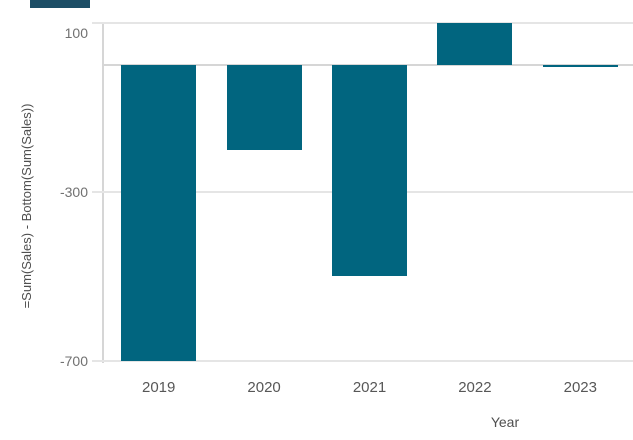  I want to click on y-axis-title: =Sum(Sales) - Bottom(Sum(Sales)), so click(26, 206).